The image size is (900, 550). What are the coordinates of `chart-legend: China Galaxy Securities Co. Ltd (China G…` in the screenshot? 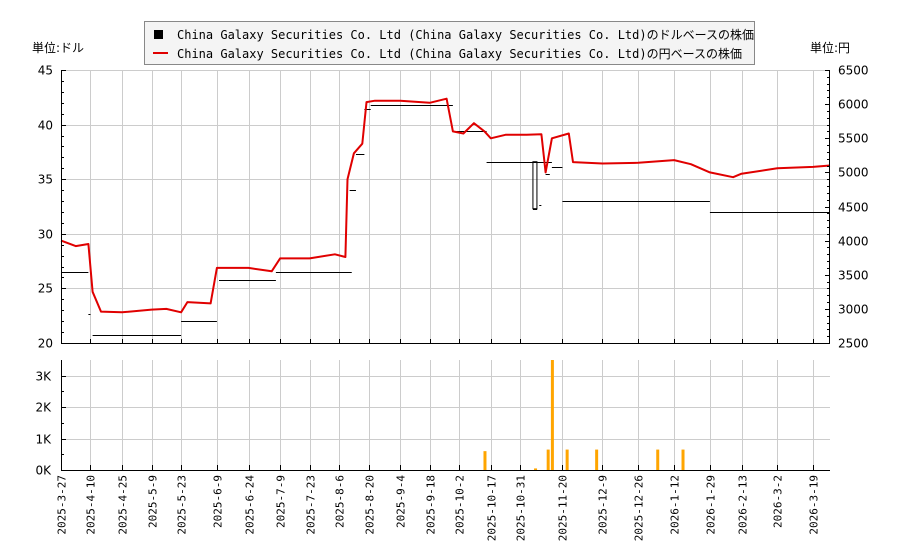 It's located at (449, 43).